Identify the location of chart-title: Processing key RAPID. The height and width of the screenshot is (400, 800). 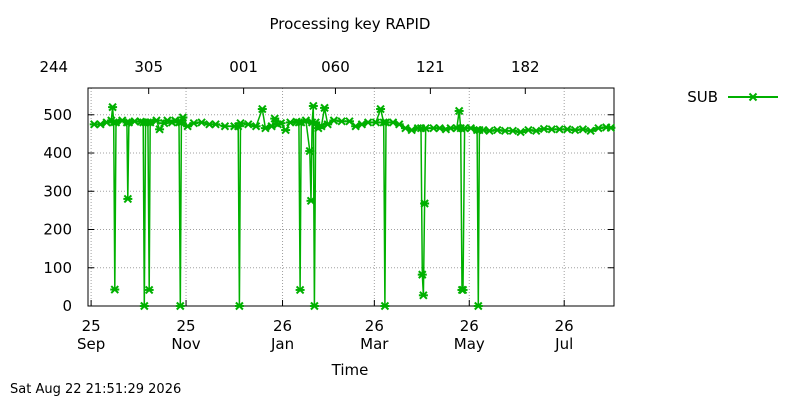
(350, 24).